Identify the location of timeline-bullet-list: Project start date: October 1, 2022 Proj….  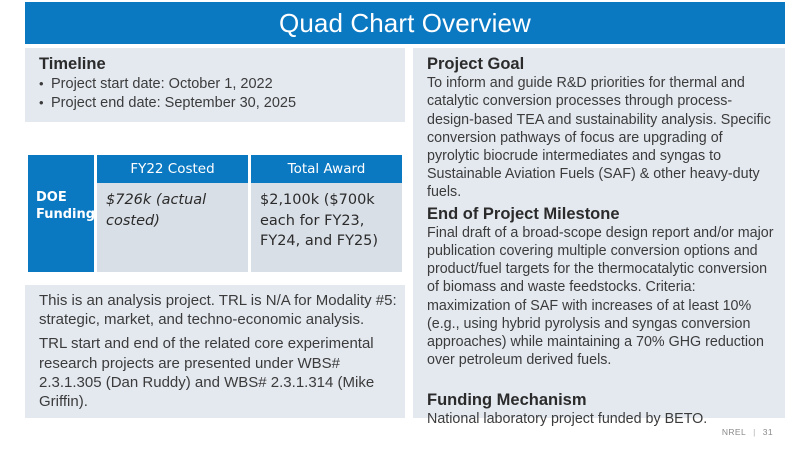
(217, 94).